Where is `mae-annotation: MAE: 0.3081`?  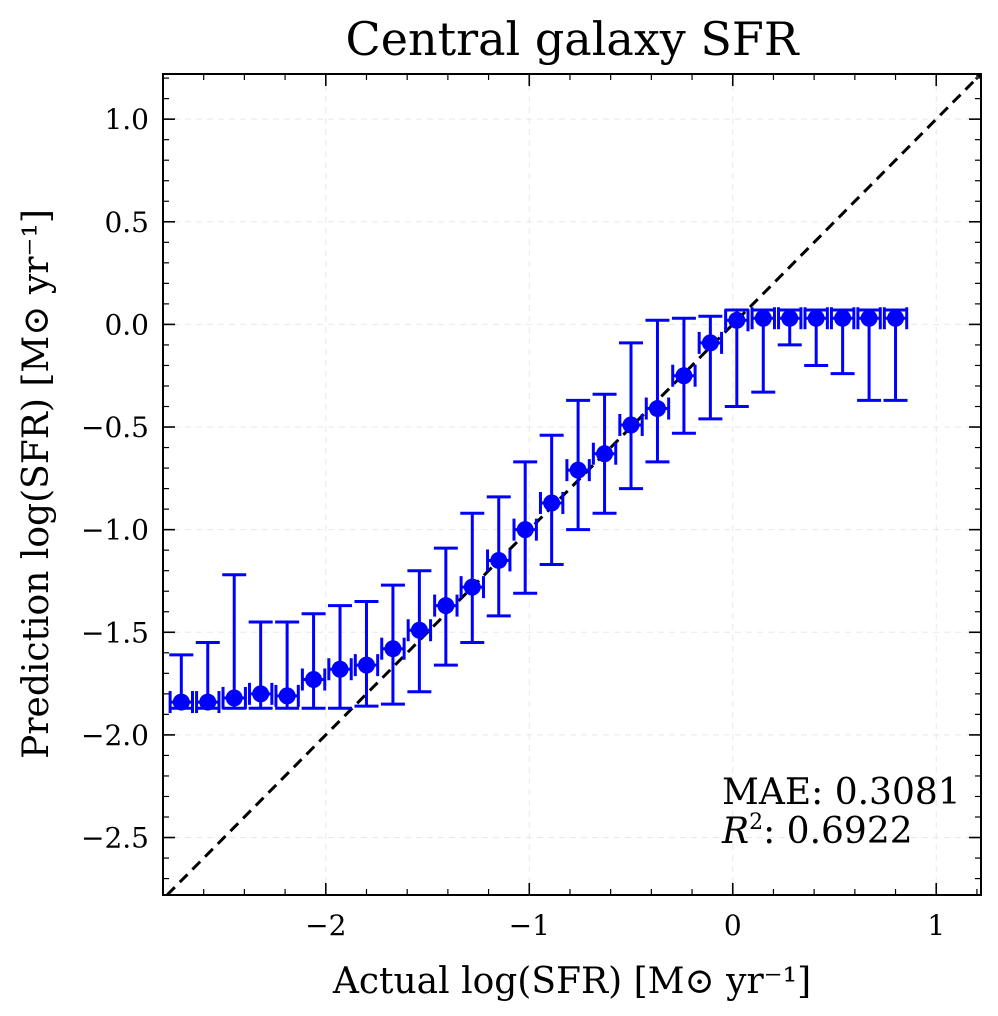
mae-annotation: MAE: 0.3081 is located at coordinates (841, 792).